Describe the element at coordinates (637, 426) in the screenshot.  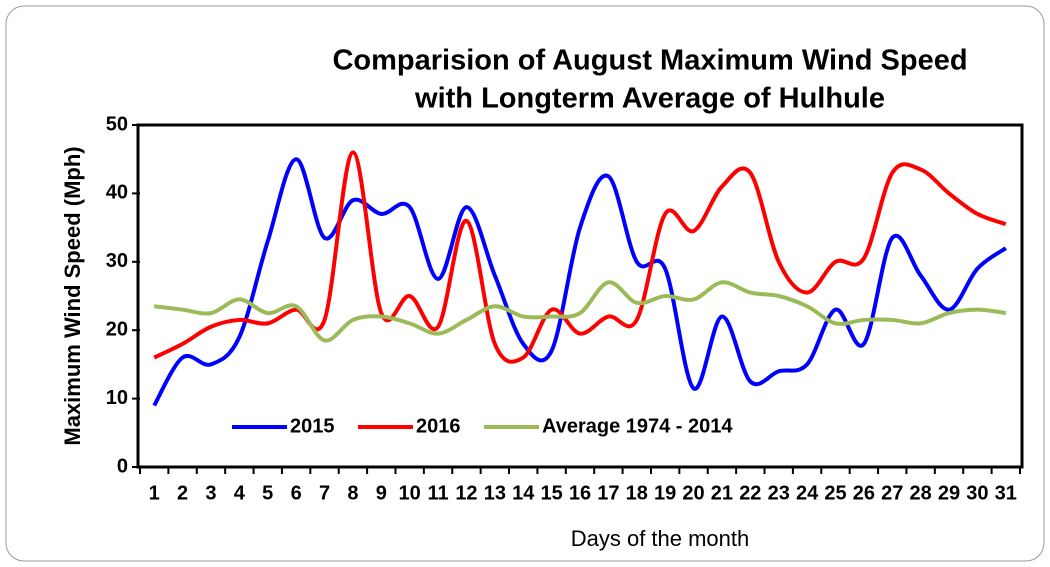
I see `legend-label: Average 1974 - 2014` at that location.